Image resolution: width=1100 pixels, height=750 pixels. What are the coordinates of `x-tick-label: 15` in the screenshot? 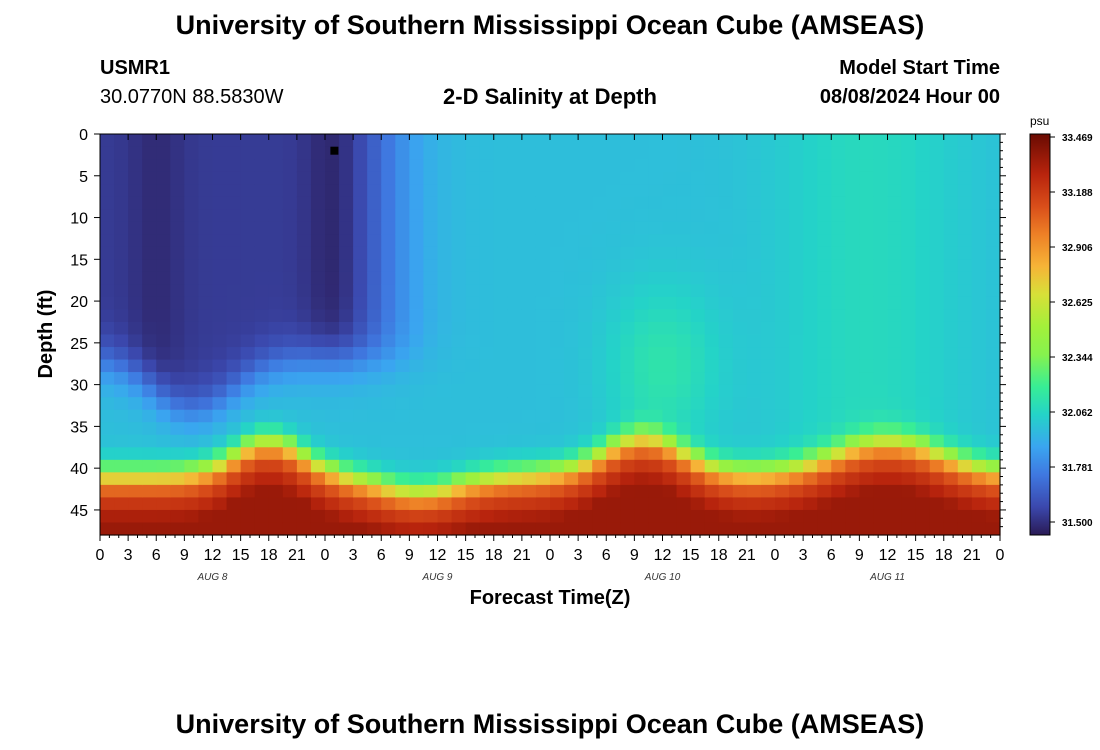 It's located at (916, 555).